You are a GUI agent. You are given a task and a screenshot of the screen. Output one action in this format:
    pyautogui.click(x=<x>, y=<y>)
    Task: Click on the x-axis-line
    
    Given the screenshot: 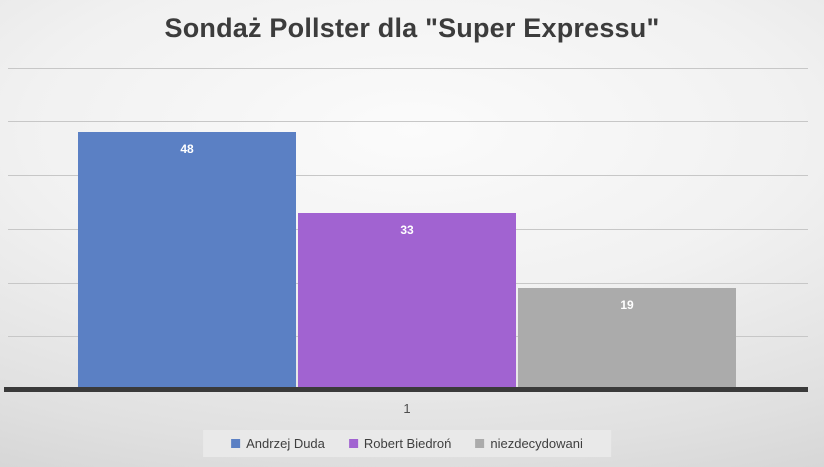 What is the action you would take?
    pyautogui.click(x=406, y=389)
    